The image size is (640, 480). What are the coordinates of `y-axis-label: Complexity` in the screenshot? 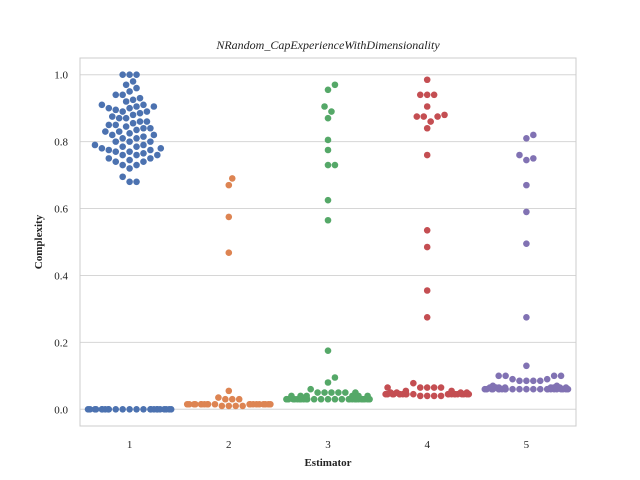 It's located at (39, 241).